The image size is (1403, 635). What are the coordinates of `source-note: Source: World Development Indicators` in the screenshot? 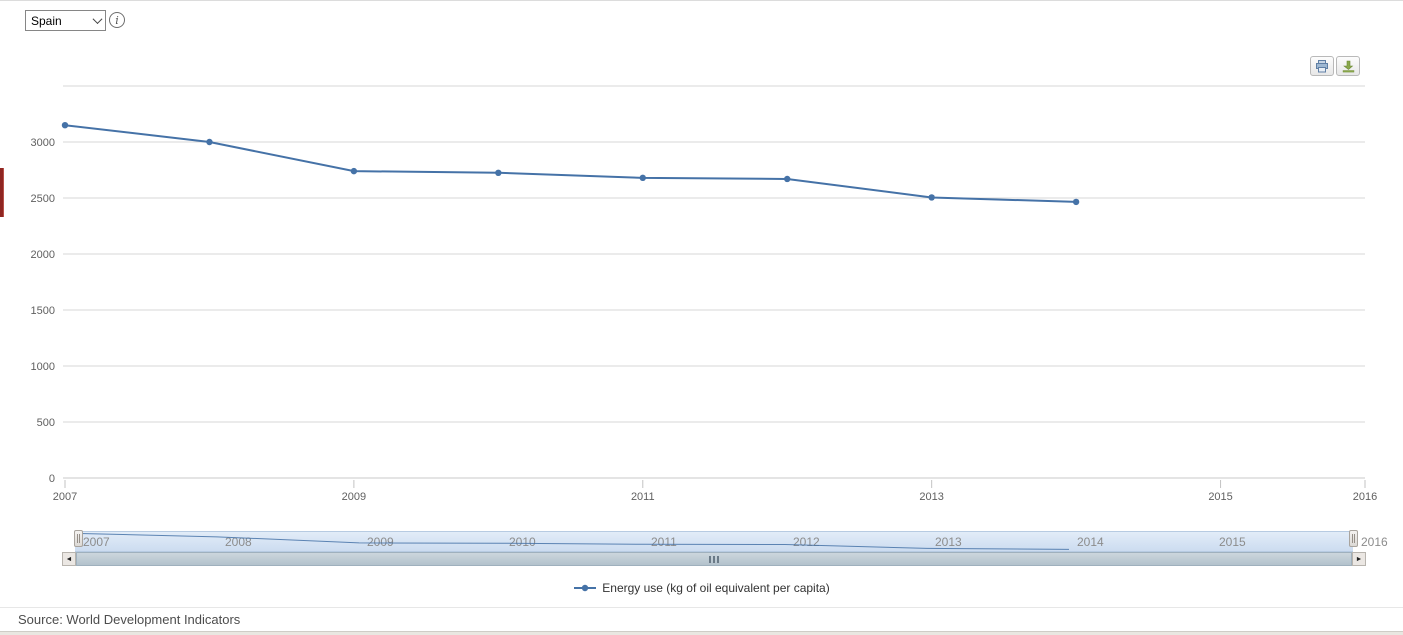 It's located at (129, 619).